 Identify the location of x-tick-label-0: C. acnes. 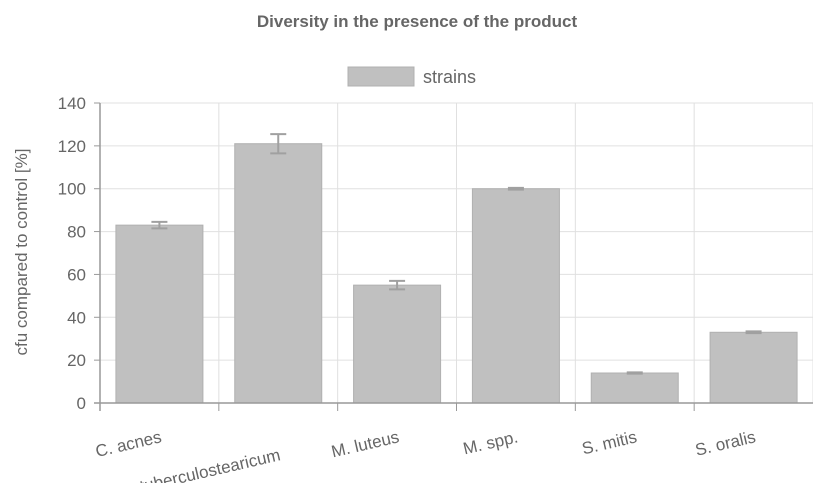
(129, 444).